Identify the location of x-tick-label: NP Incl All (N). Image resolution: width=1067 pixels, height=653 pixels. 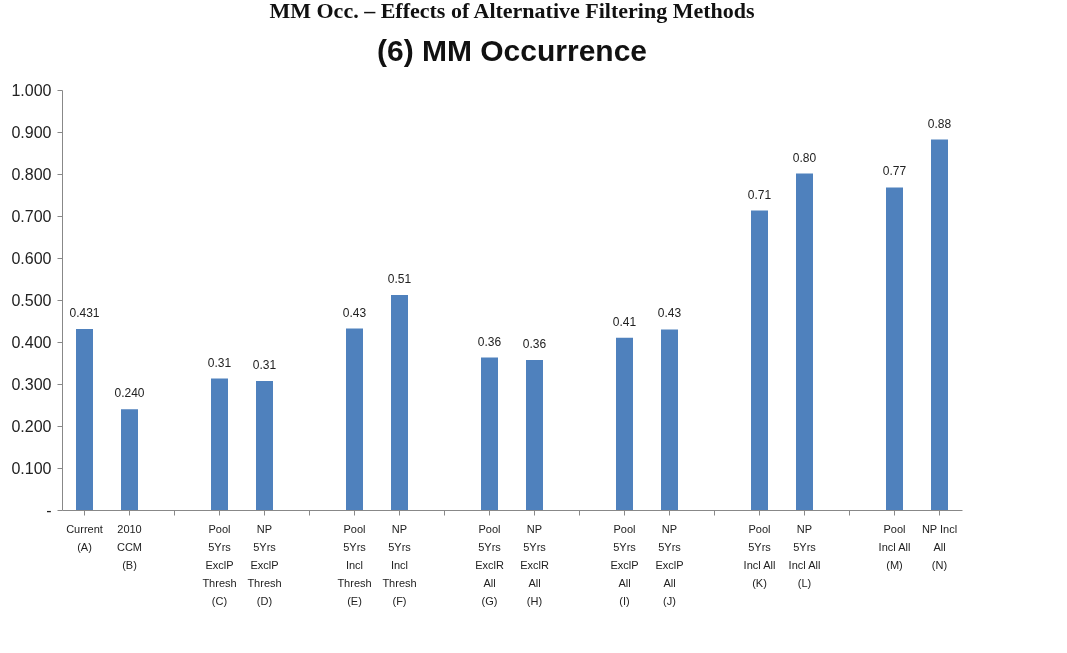
(939, 546).